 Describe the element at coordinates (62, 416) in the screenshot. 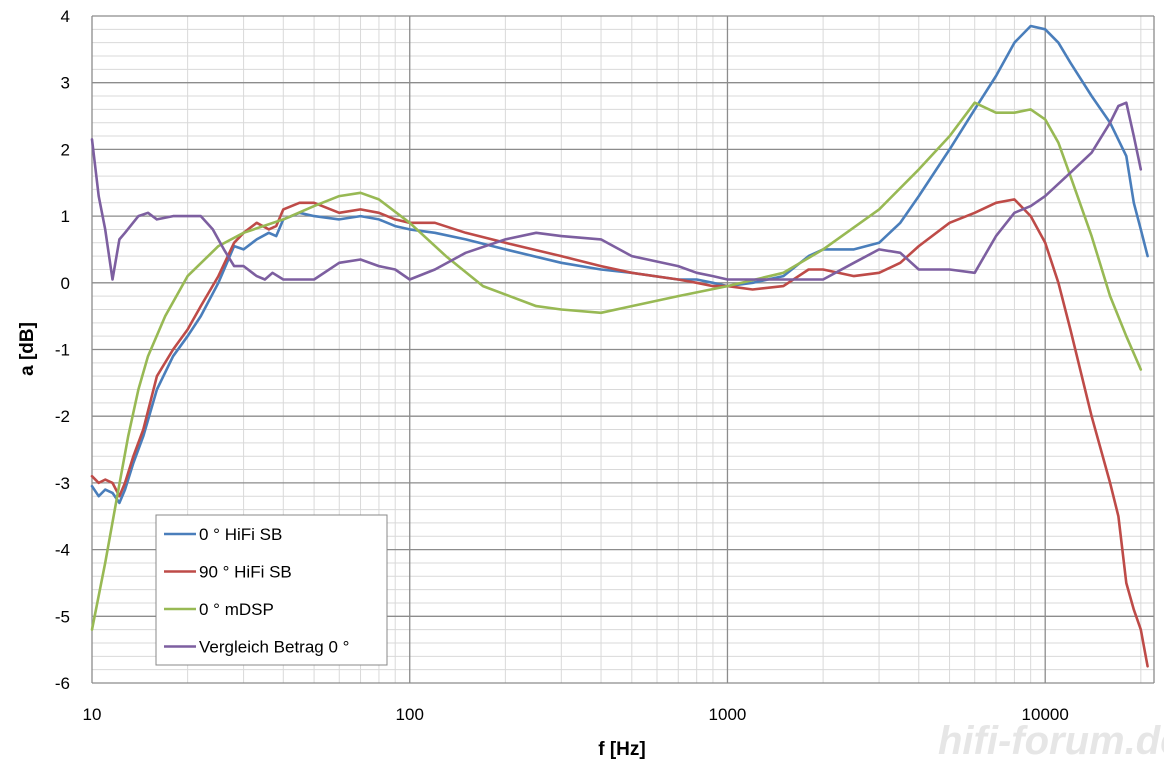

I see `y-tick-label: -2` at that location.